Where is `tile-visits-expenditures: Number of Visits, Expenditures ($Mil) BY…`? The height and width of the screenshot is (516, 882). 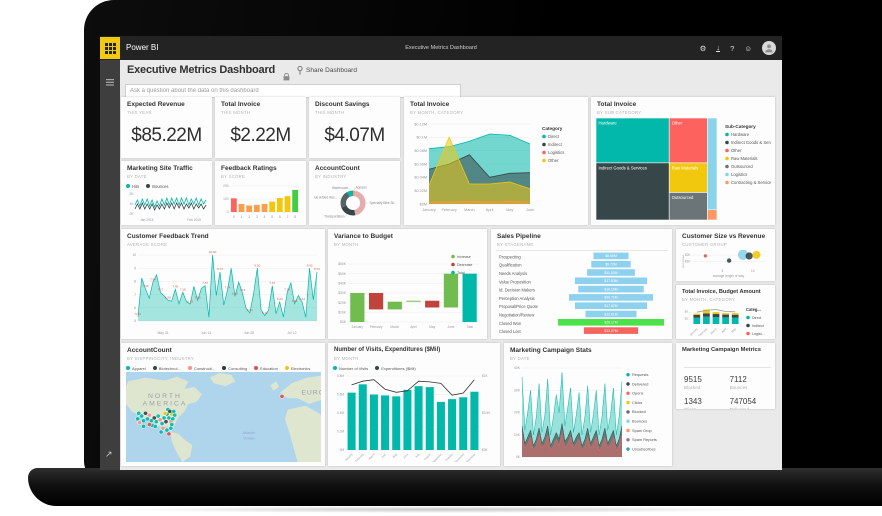 tile-visits-expenditures: Number of Visits, Expenditures ($Mil) BY… is located at coordinates (414, 404).